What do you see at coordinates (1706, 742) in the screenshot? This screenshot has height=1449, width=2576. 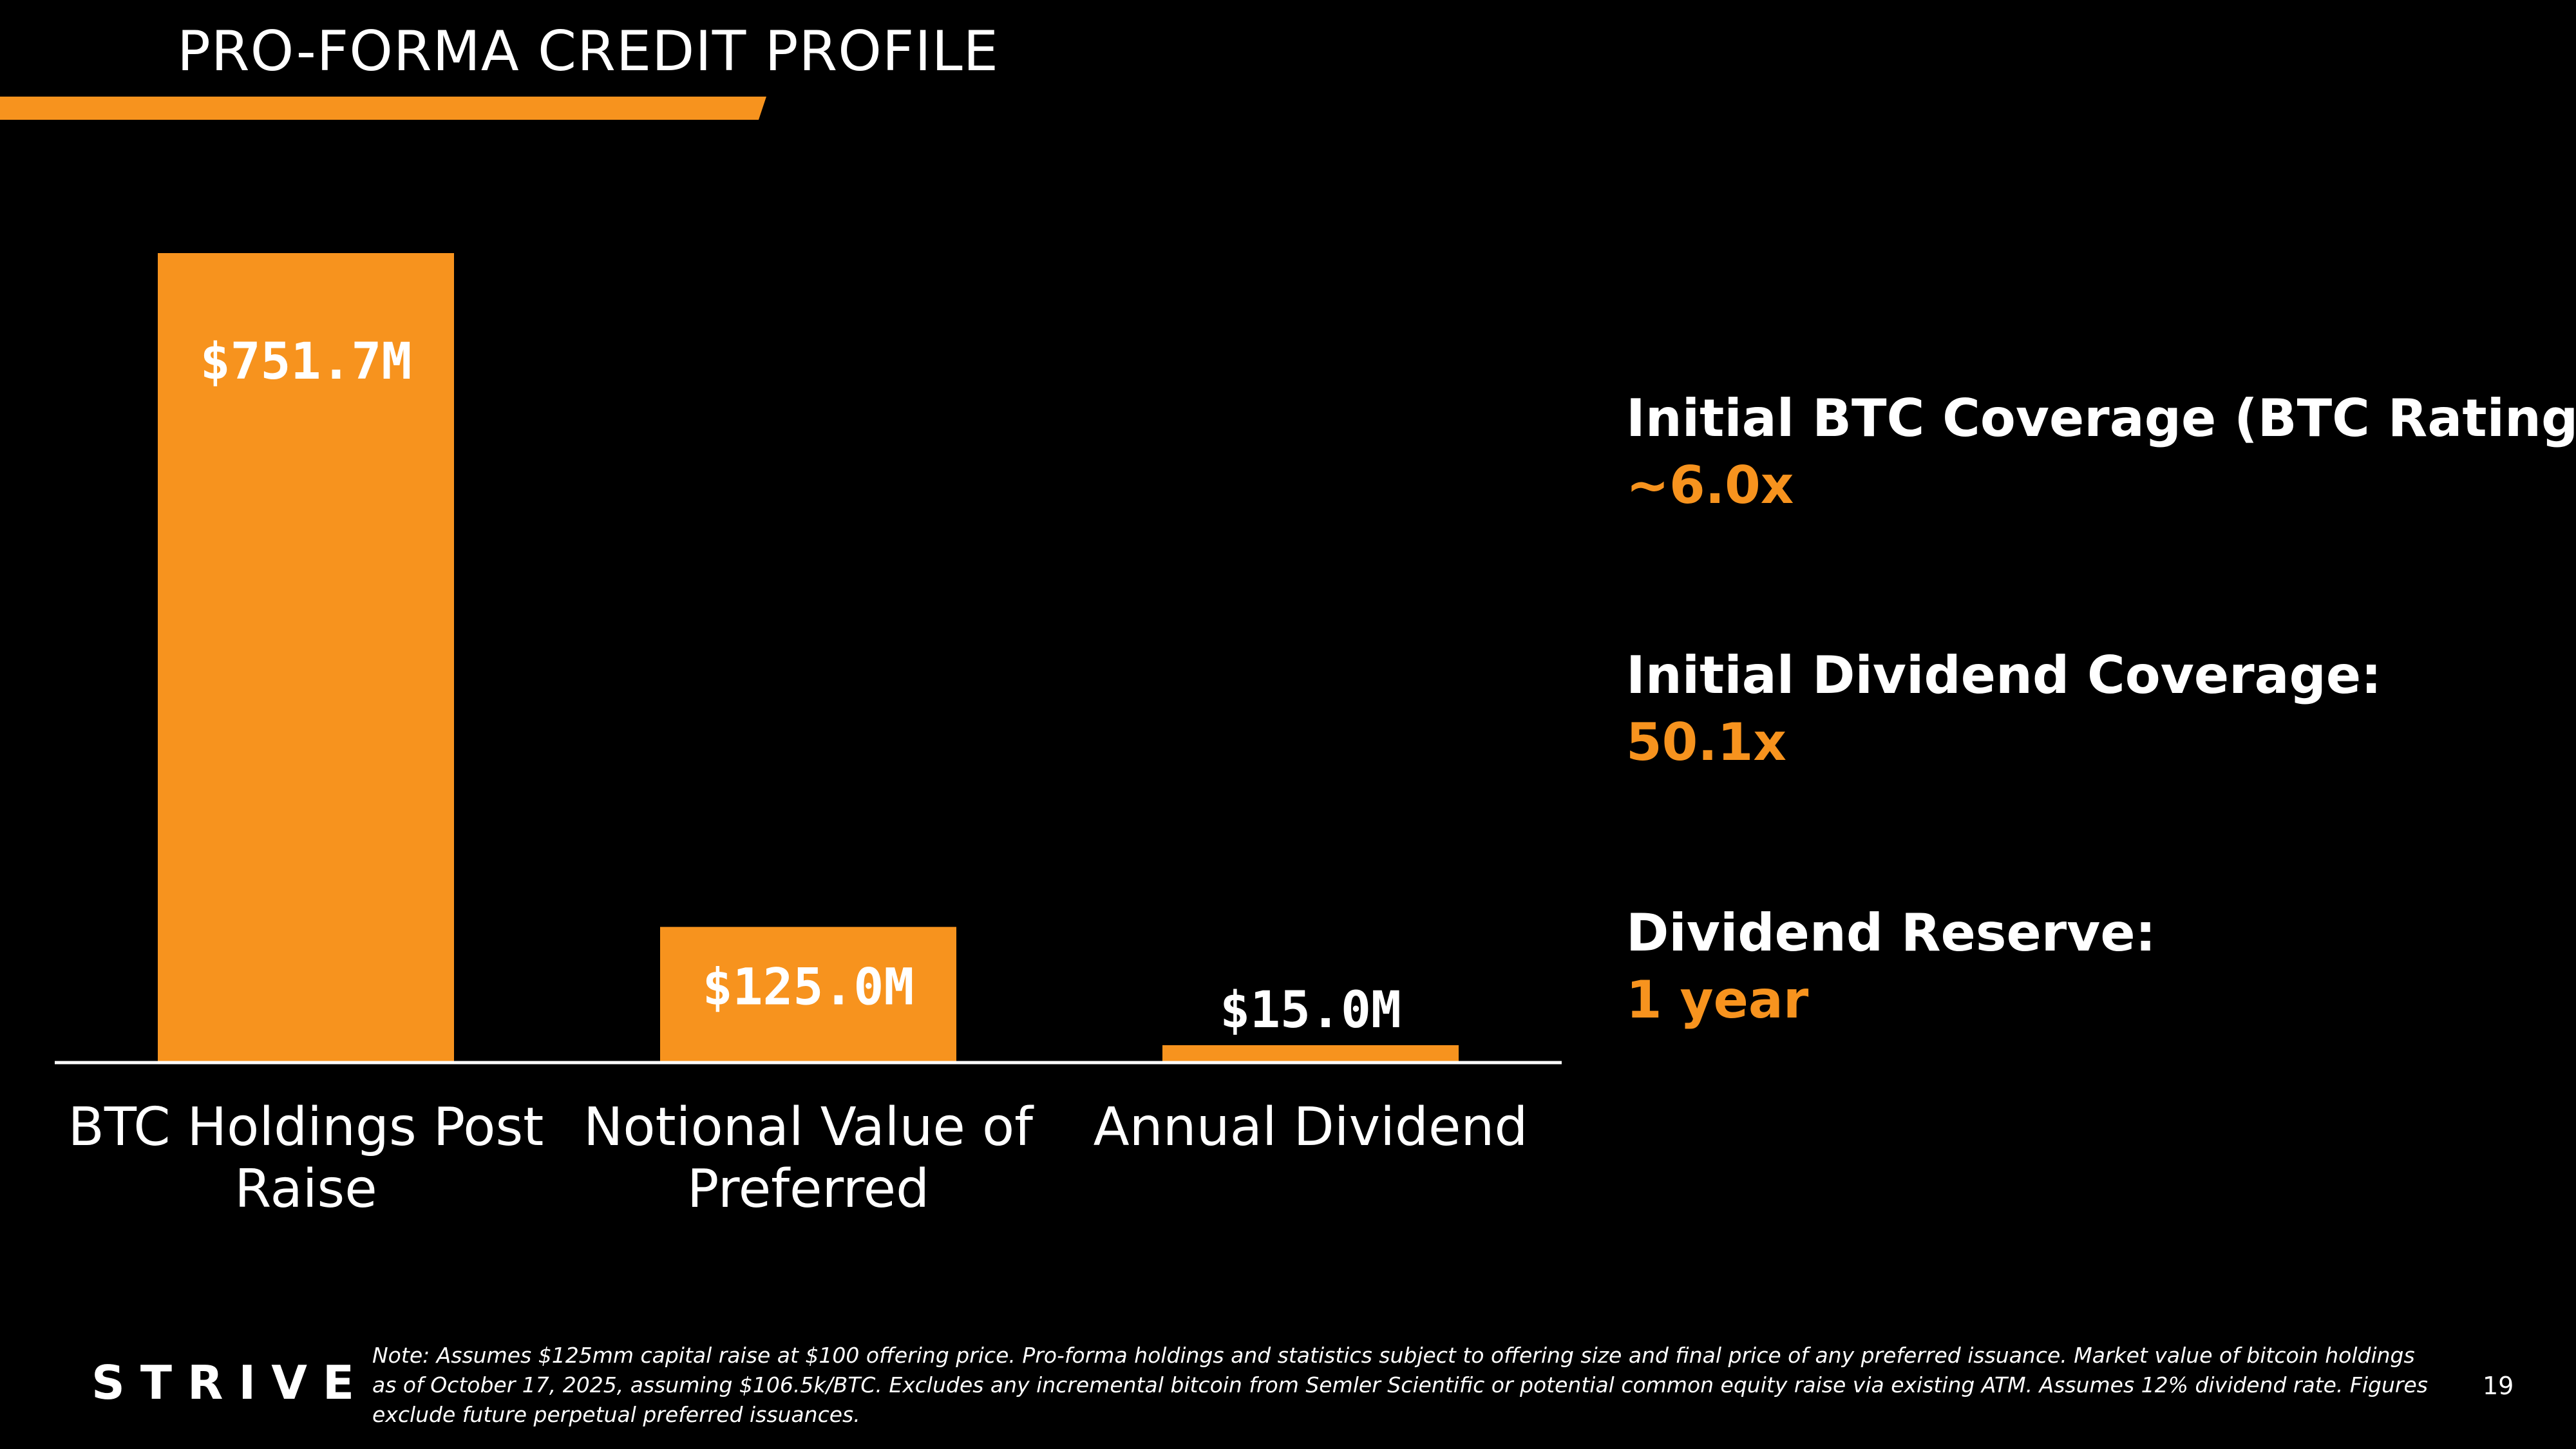 I see `stat-dividend-coverage-value: 50.1x` at bounding box center [1706, 742].